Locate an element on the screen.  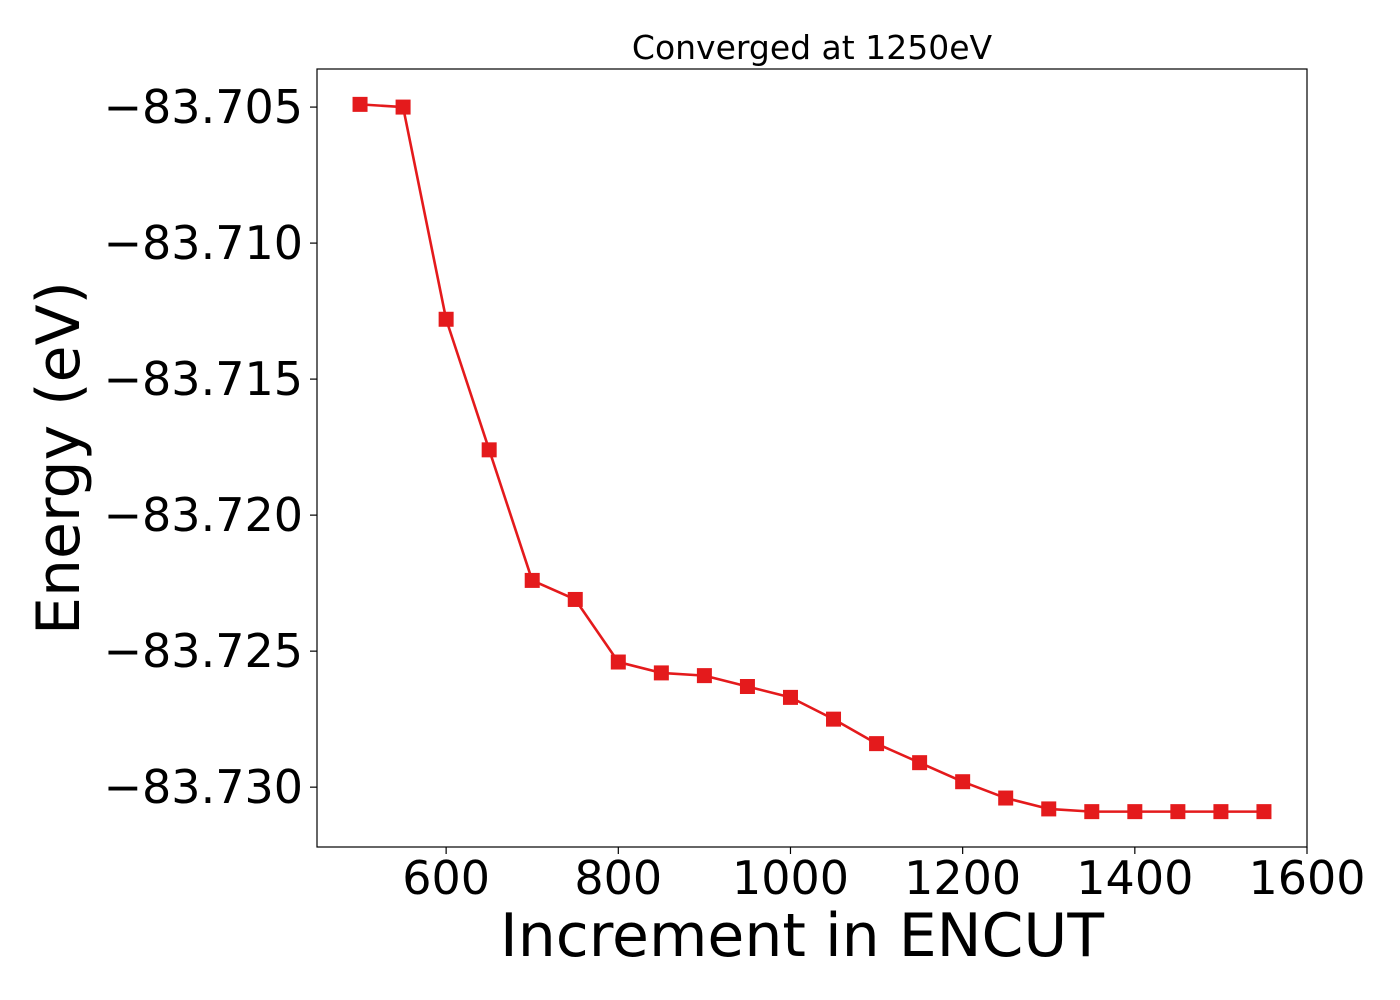
y-tick-label: −83.715 is located at coordinates (204, 379).